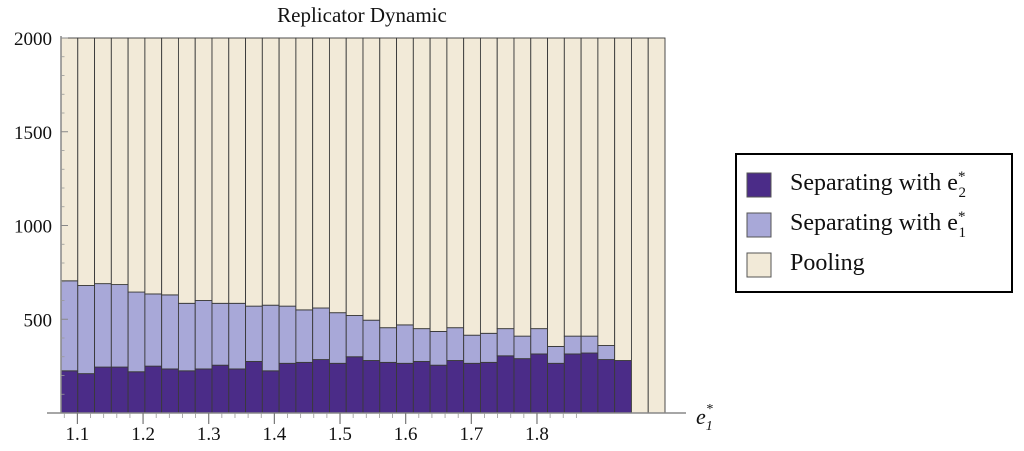 This screenshot has width=1024, height=451. What do you see at coordinates (78, 434) in the screenshot?
I see `x-tick-label: 1.1` at bounding box center [78, 434].